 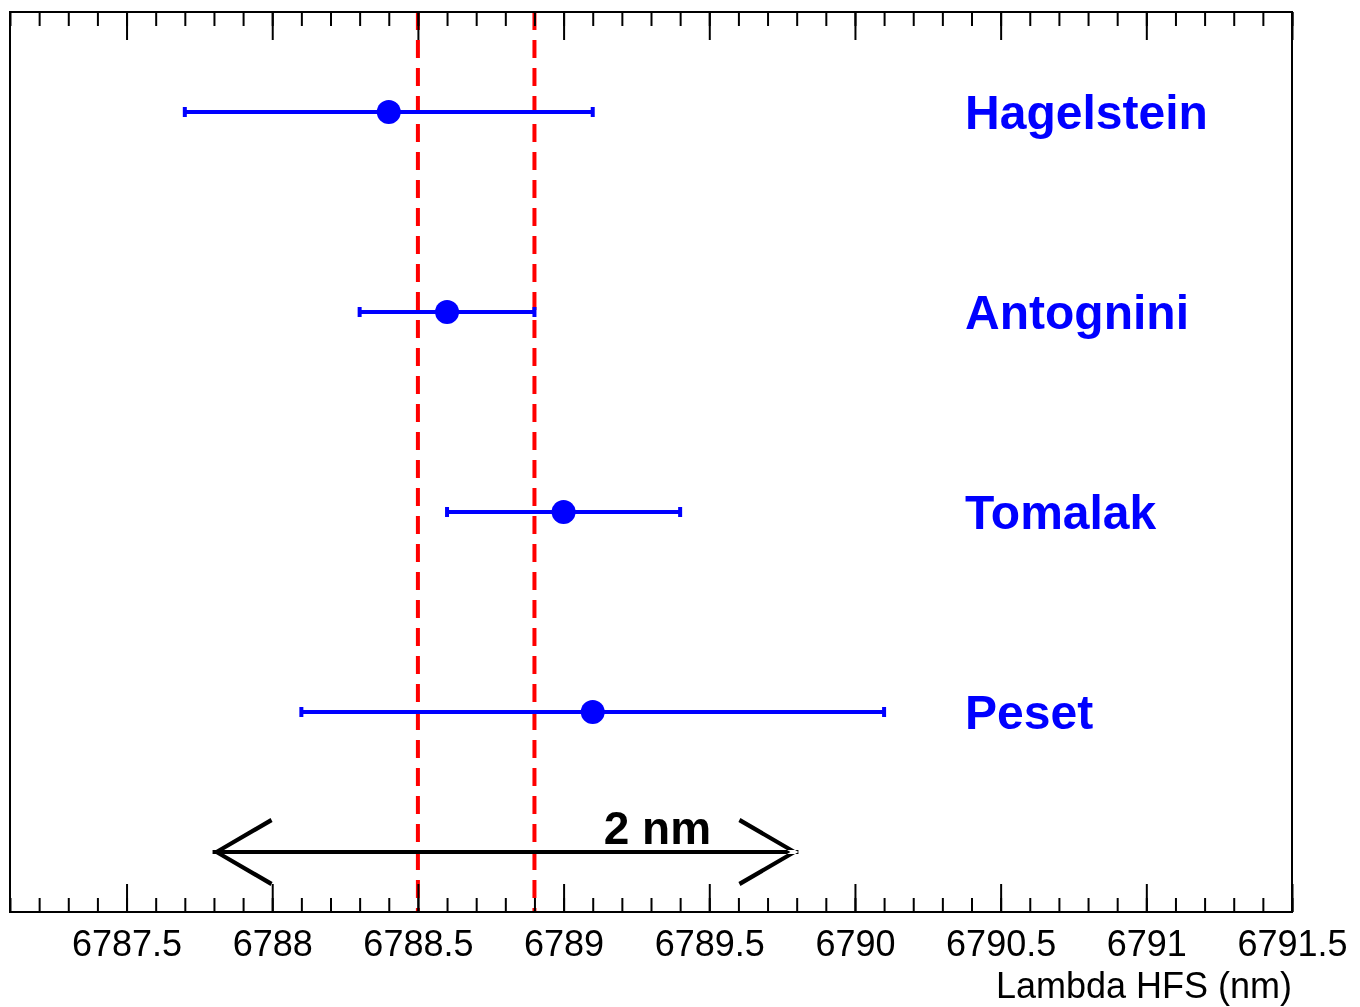 What do you see at coordinates (272, 943) in the screenshot?
I see `x-tick-label: 6788` at bounding box center [272, 943].